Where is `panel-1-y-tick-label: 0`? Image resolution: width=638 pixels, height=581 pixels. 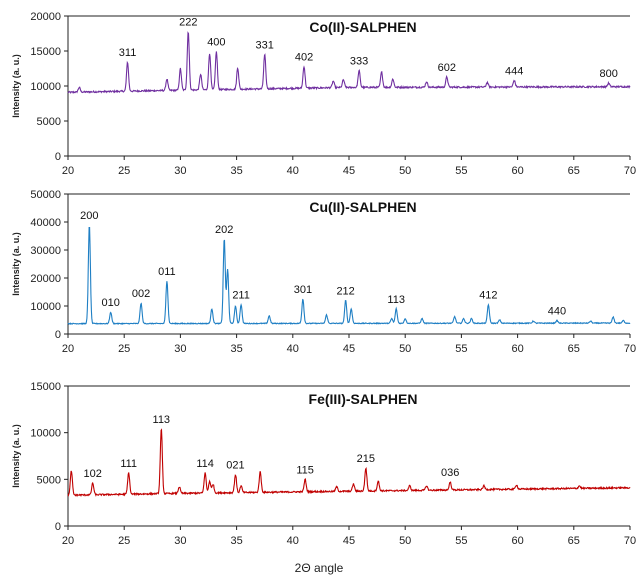
panel-1-y-tick-label: 0 is located at coordinates (58, 157).